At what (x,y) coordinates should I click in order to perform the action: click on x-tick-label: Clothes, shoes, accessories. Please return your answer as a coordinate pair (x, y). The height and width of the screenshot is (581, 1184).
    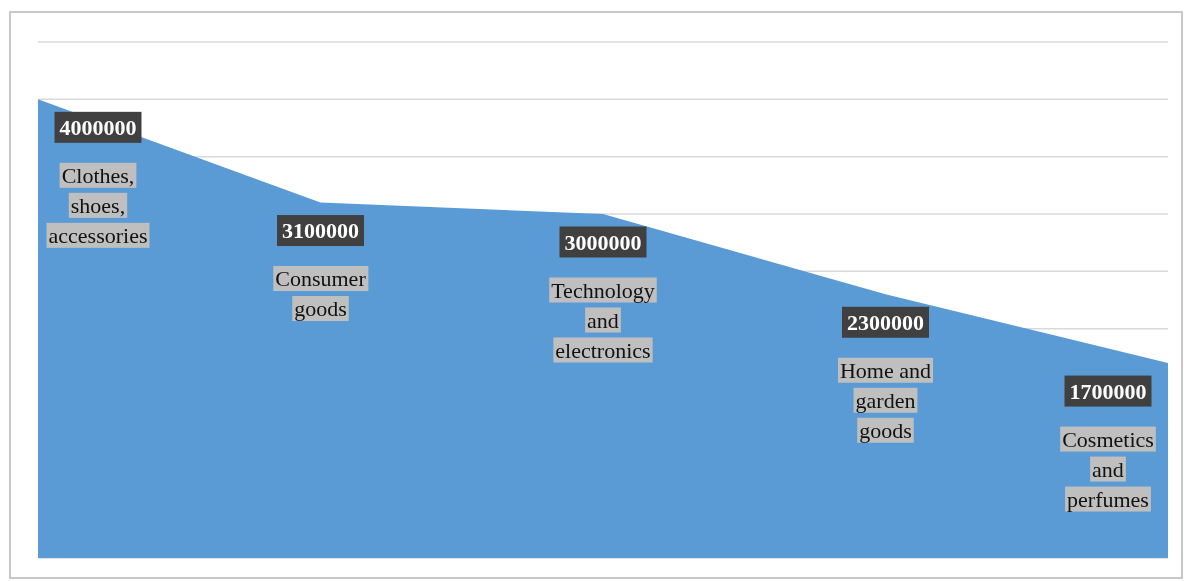
    Looking at the image, I should click on (98, 205).